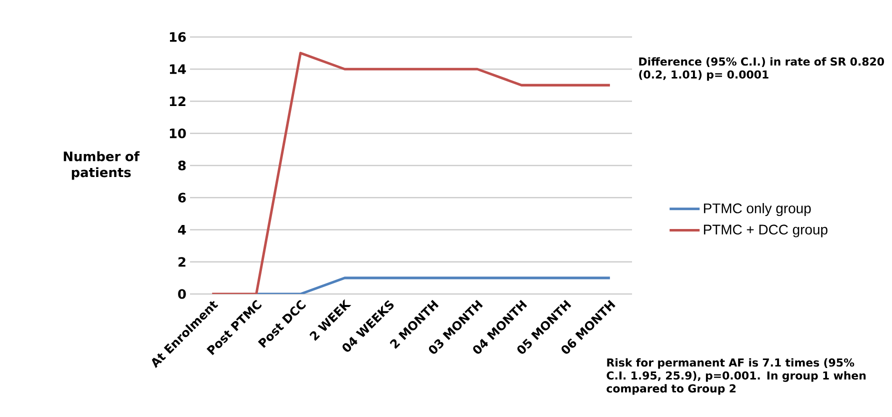 The image size is (892, 417). Describe the element at coordinates (178, 69) in the screenshot. I see `y-tick-label: 14` at that location.